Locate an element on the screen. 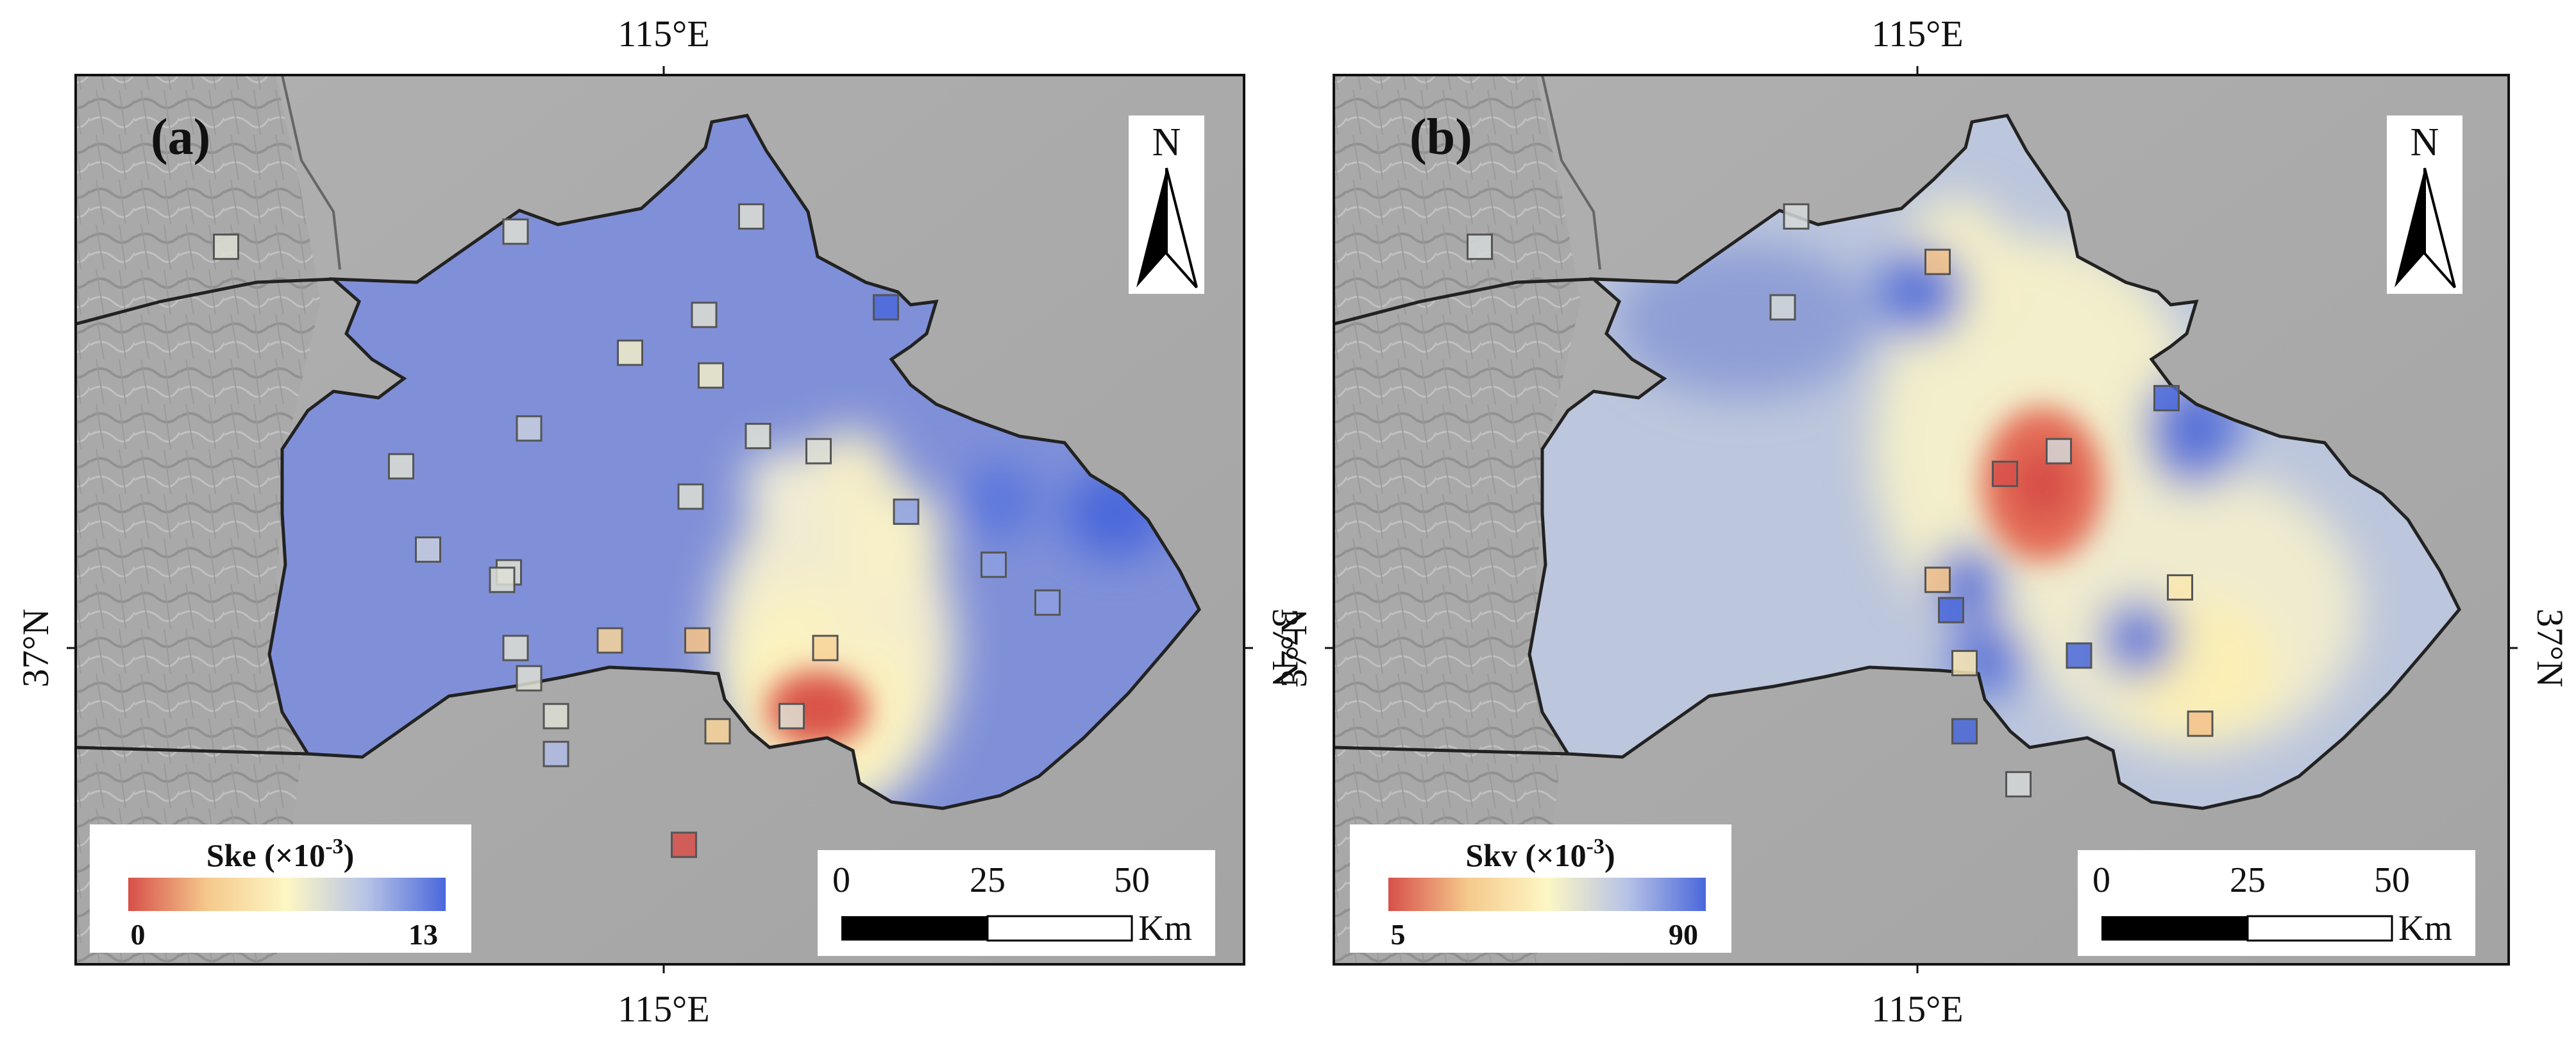 The width and height of the screenshot is (2576, 1040). legend-max-label: 13 is located at coordinates (423, 934).